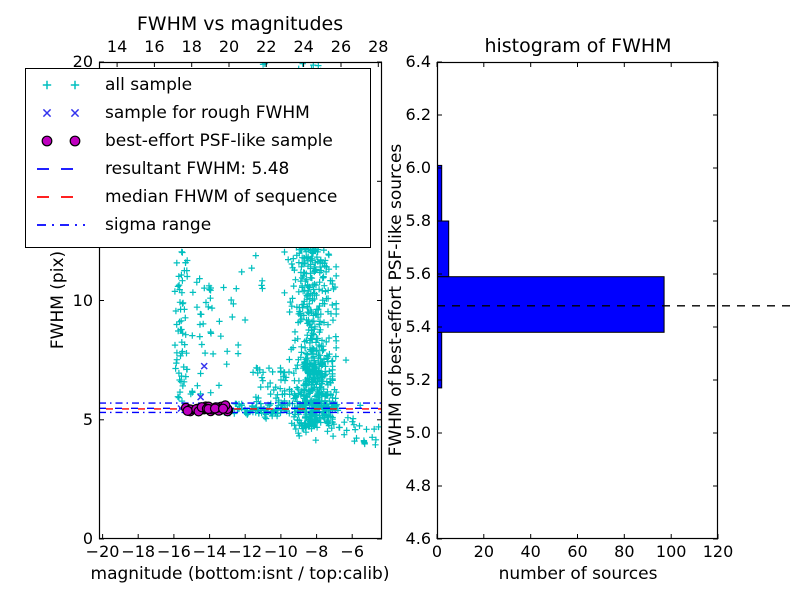 This screenshot has width=800, height=600. What do you see at coordinates (158, 224) in the screenshot?
I see `legend-entry-label: sigma range` at bounding box center [158, 224].